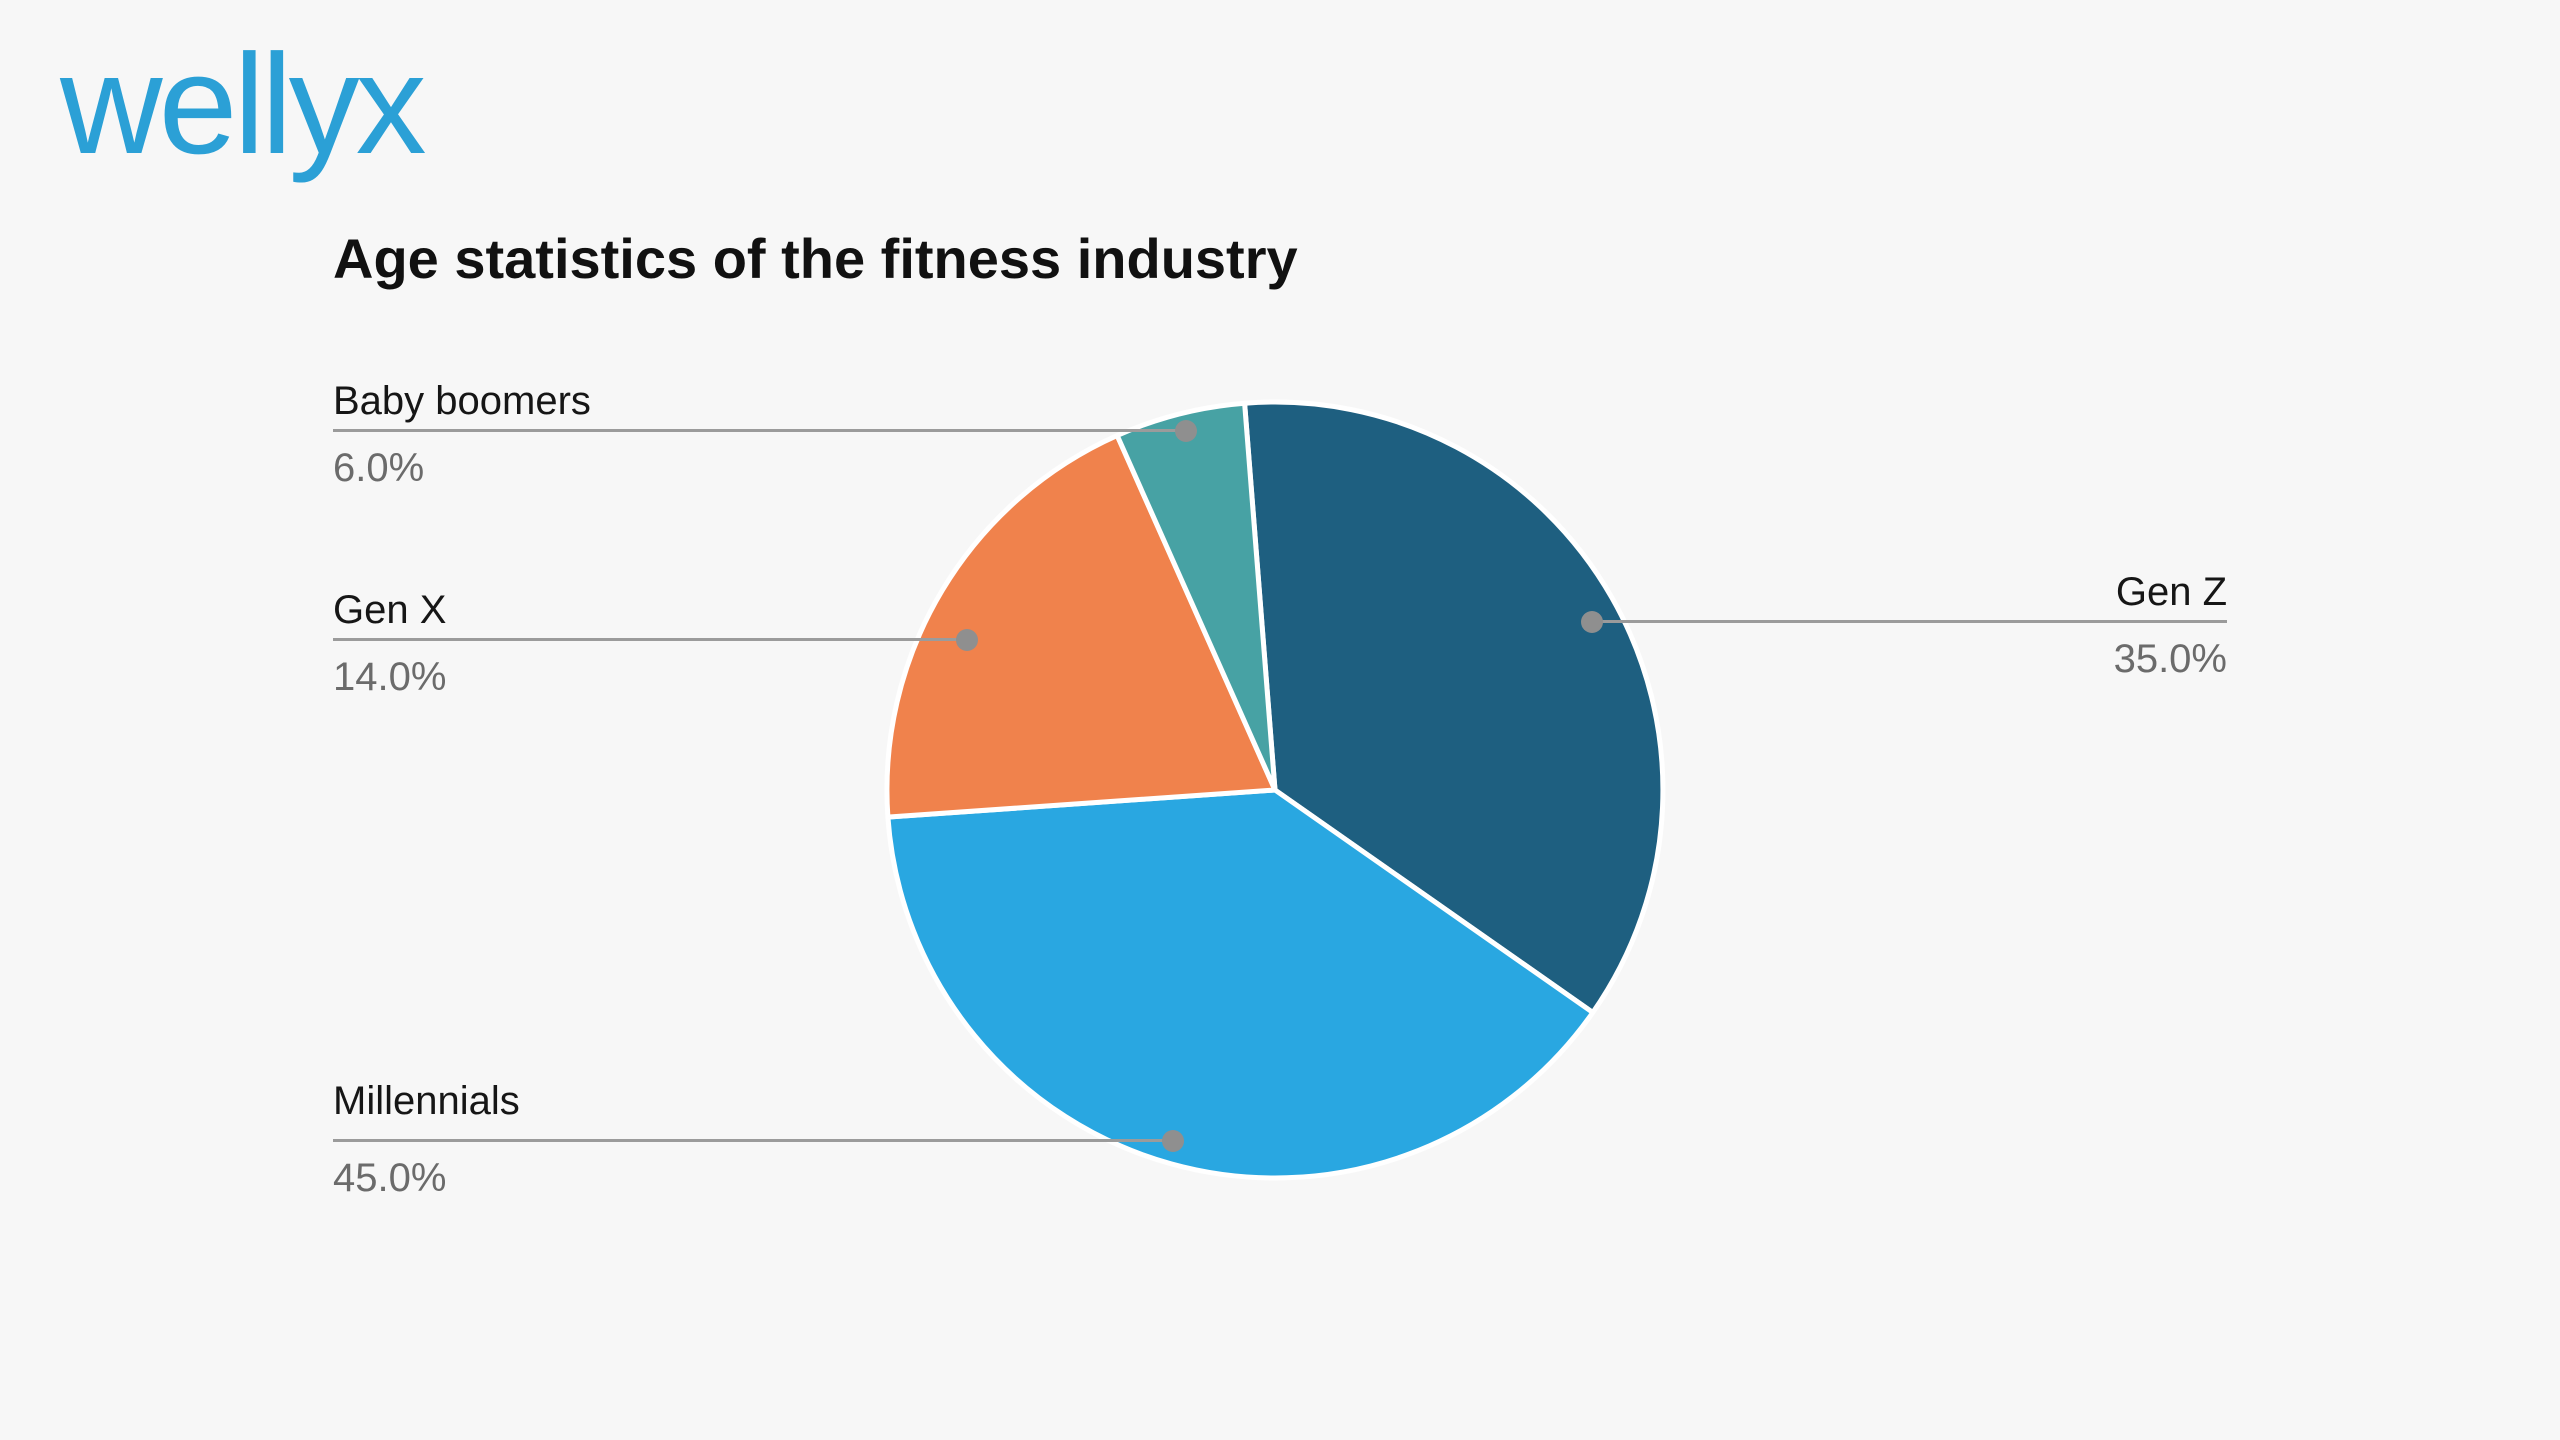 The height and width of the screenshot is (1440, 2560). I want to click on slice-label-baby-boomers: Baby boomers, so click(462, 401).